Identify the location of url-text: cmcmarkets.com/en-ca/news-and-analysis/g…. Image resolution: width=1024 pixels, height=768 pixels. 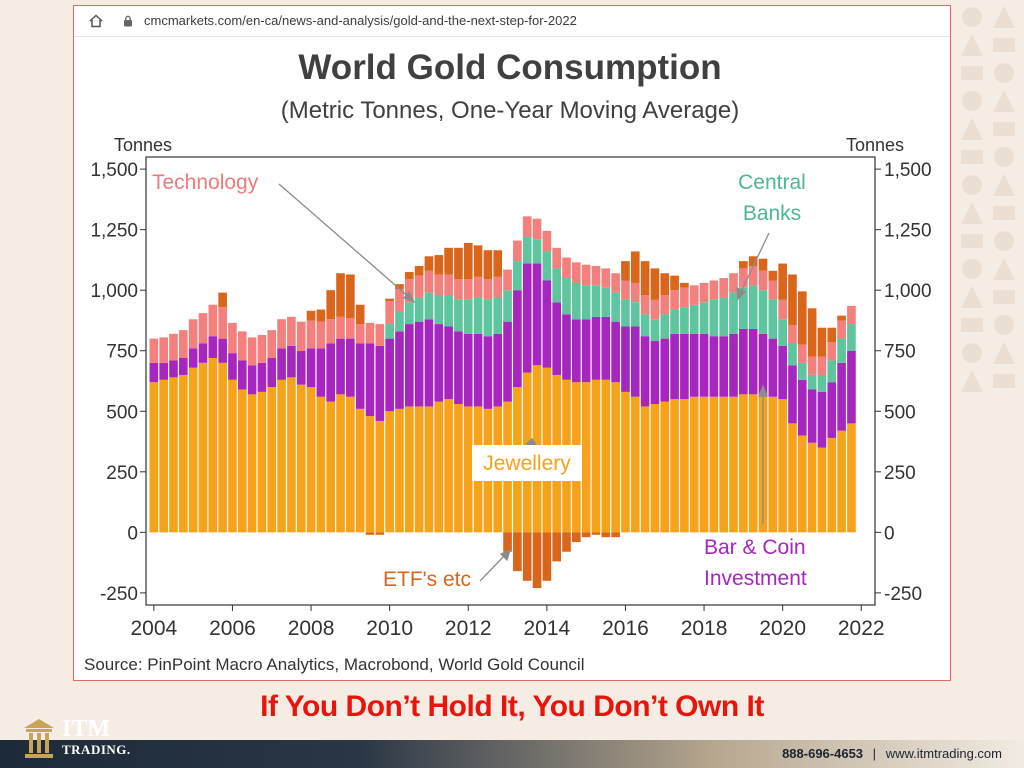
(360, 20).